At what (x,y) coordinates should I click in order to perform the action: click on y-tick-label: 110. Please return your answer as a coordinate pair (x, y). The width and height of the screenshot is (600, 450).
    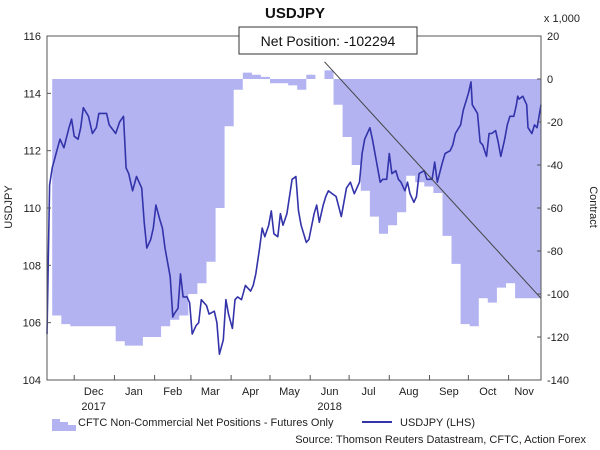
    Looking at the image, I should click on (32, 209).